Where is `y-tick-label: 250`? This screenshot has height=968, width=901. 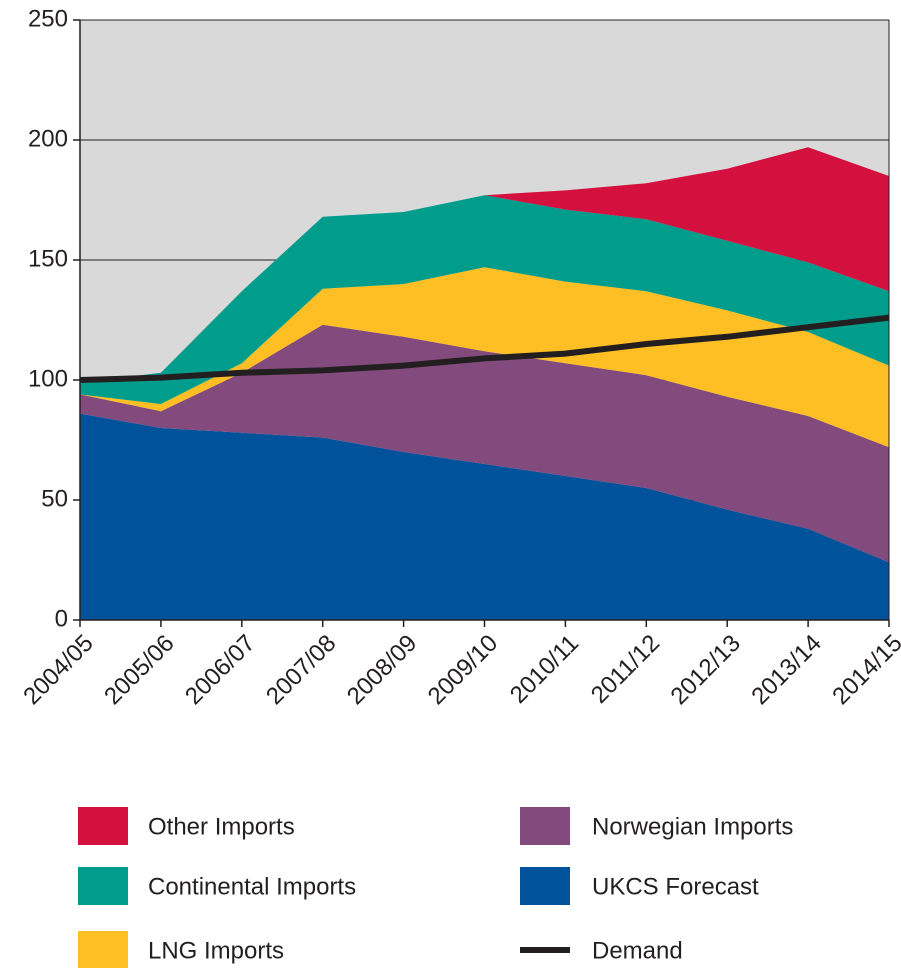 y-tick-label: 250 is located at coordinates (48, 18).